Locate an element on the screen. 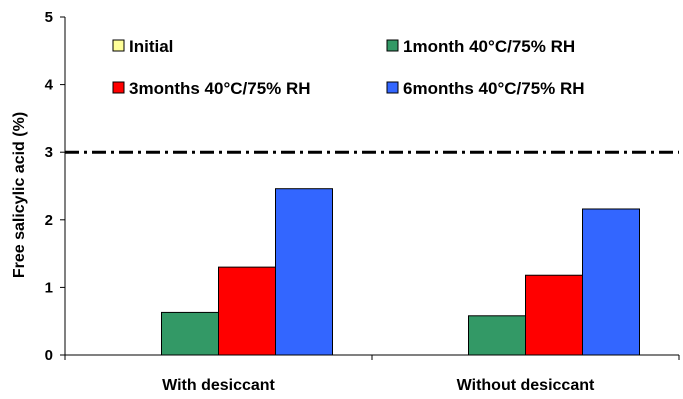 Image resolution: width=683 pixels, height=399 pixels. legend-label: 3months 40°C/75% RH is located at coordinates (220, 88).